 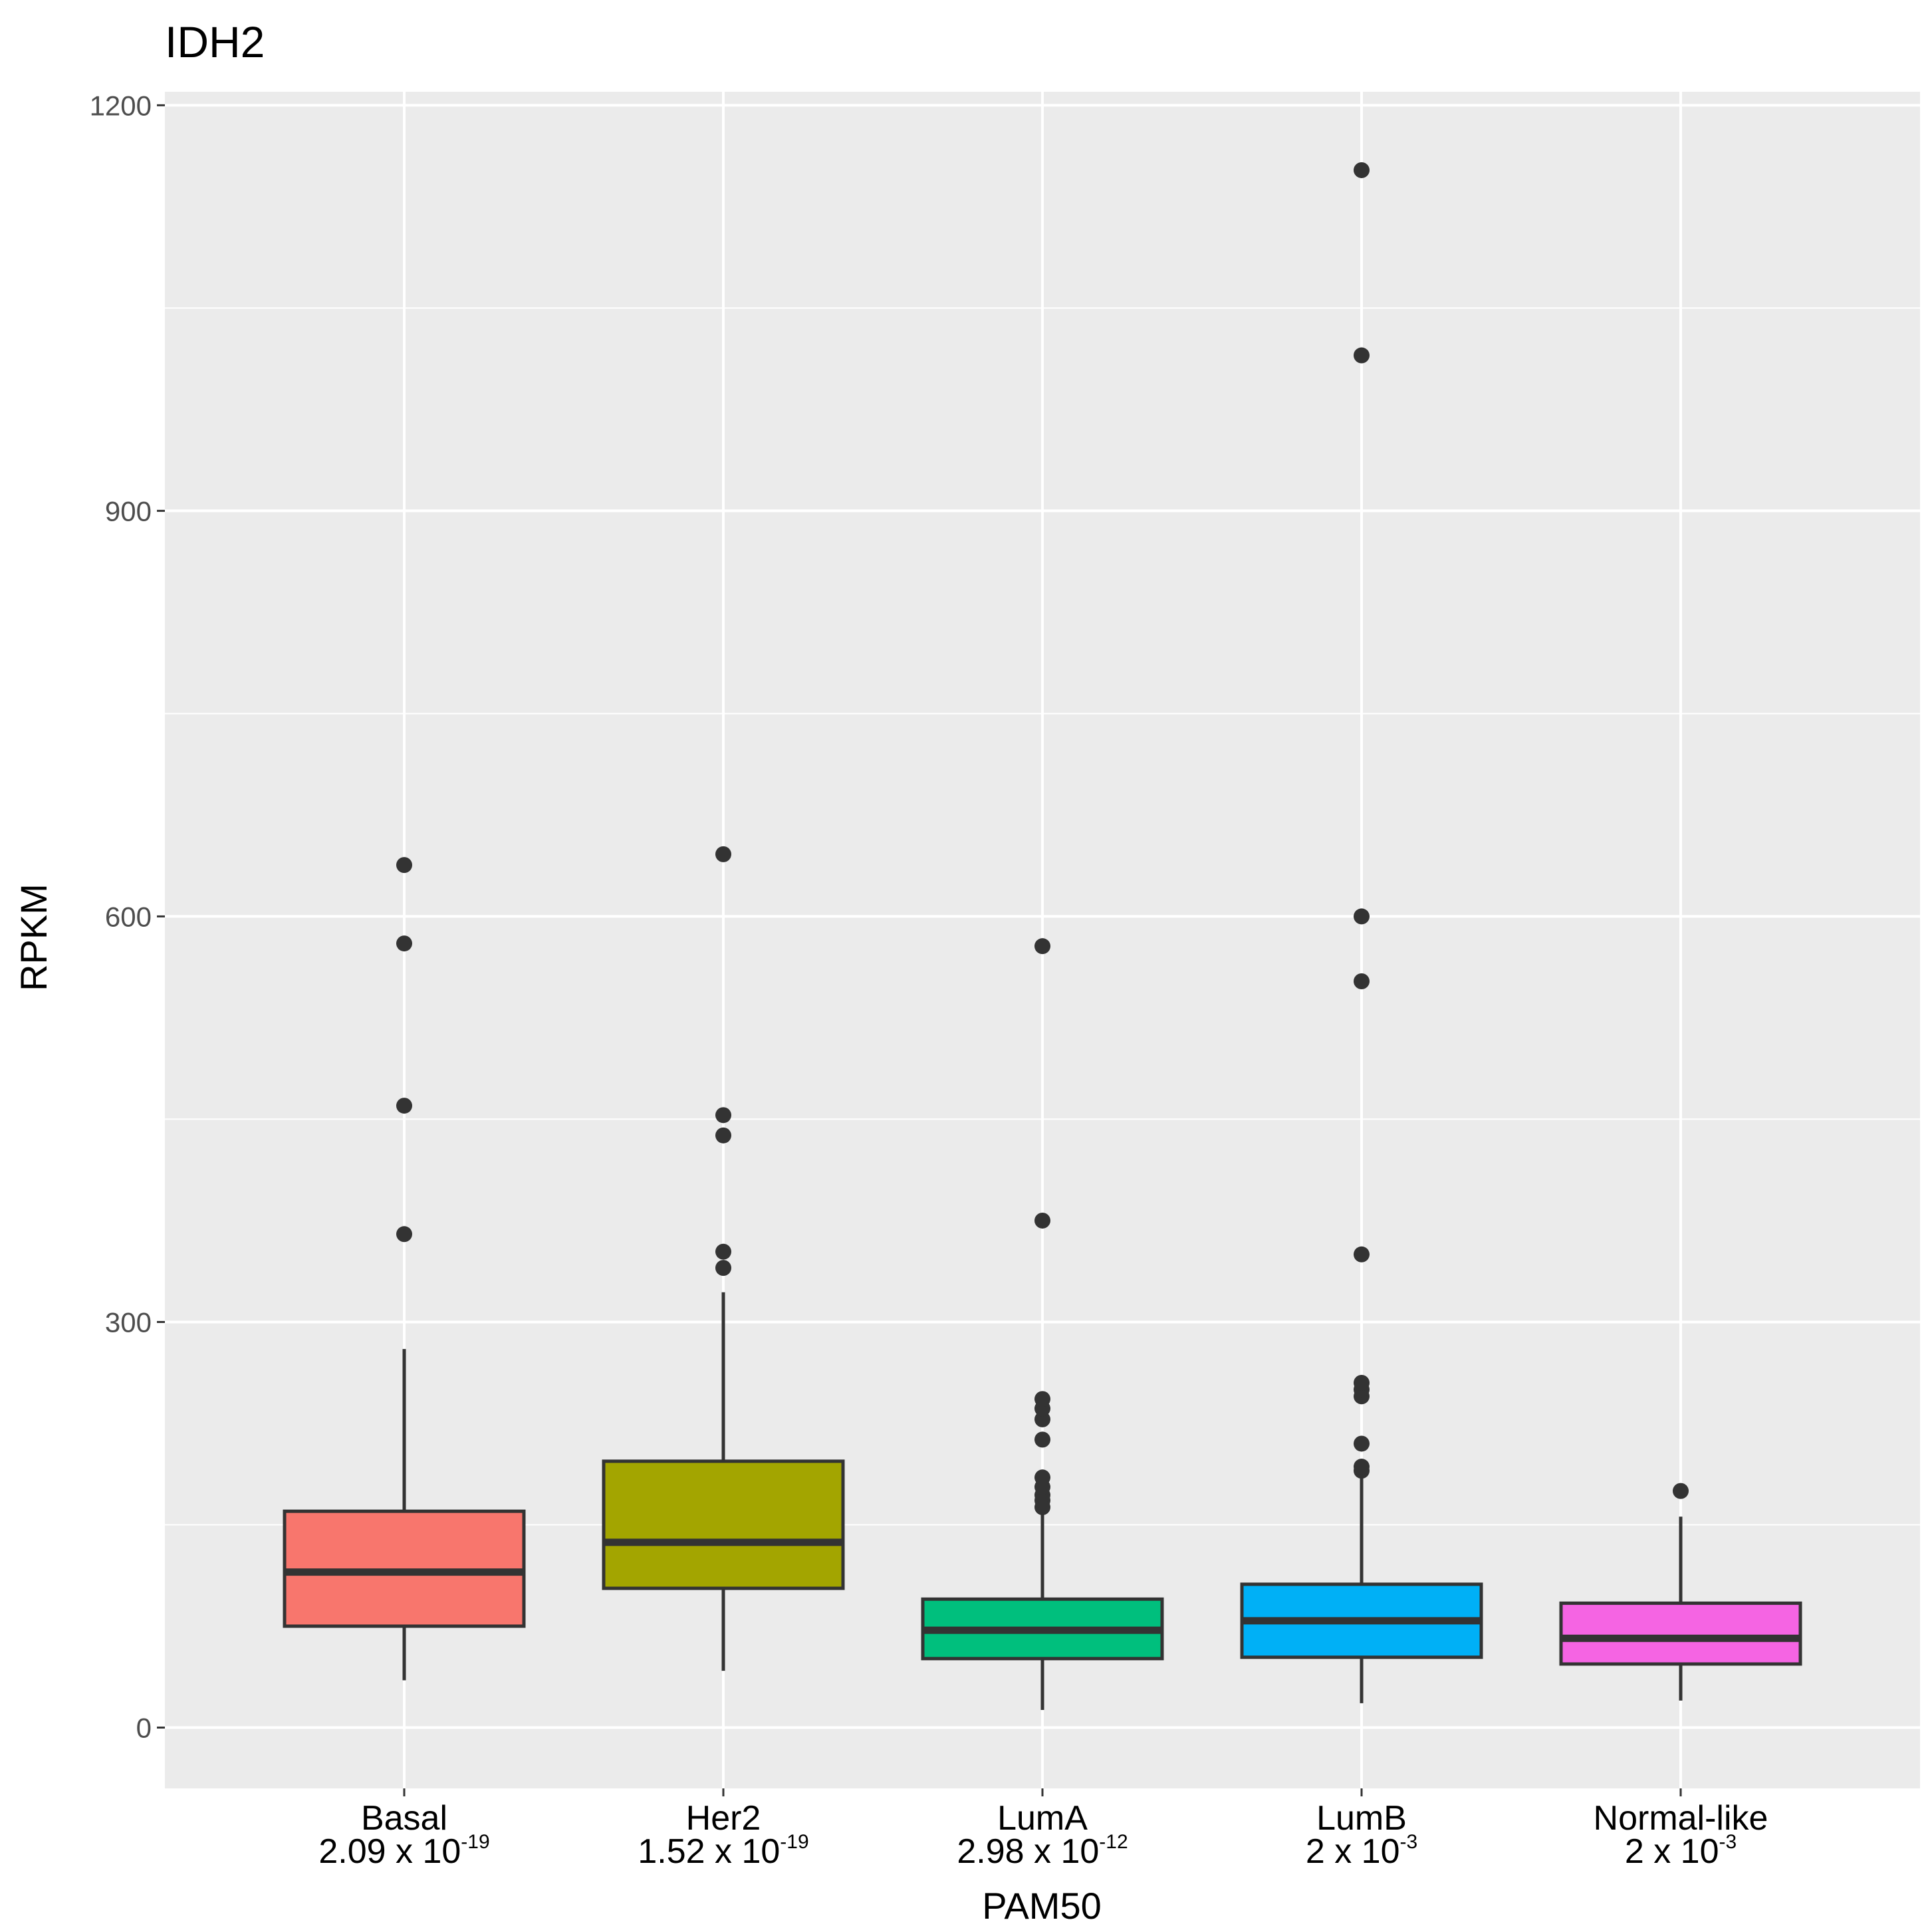 I want to click on y-axis: 0 300 600 900 1200, so click(x=128, y=916).